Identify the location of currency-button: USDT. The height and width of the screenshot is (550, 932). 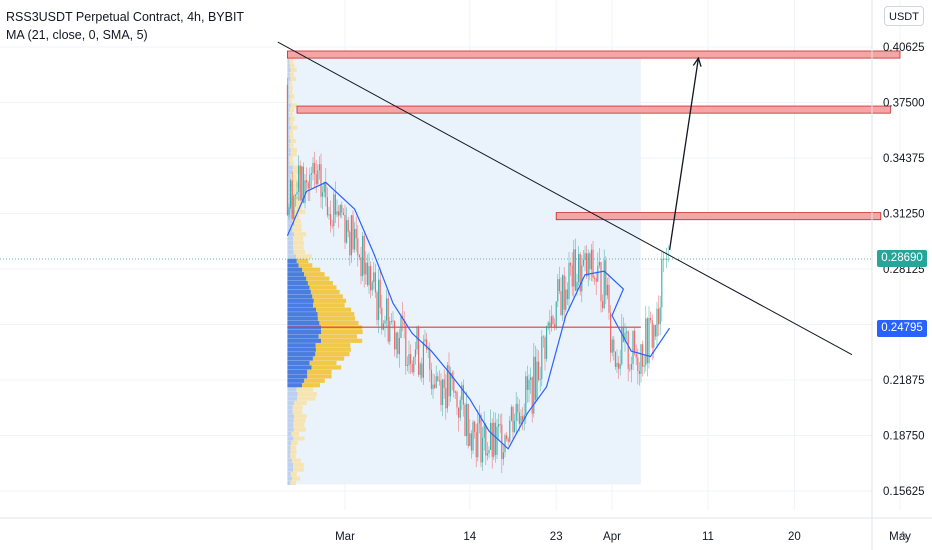
(904, 16).